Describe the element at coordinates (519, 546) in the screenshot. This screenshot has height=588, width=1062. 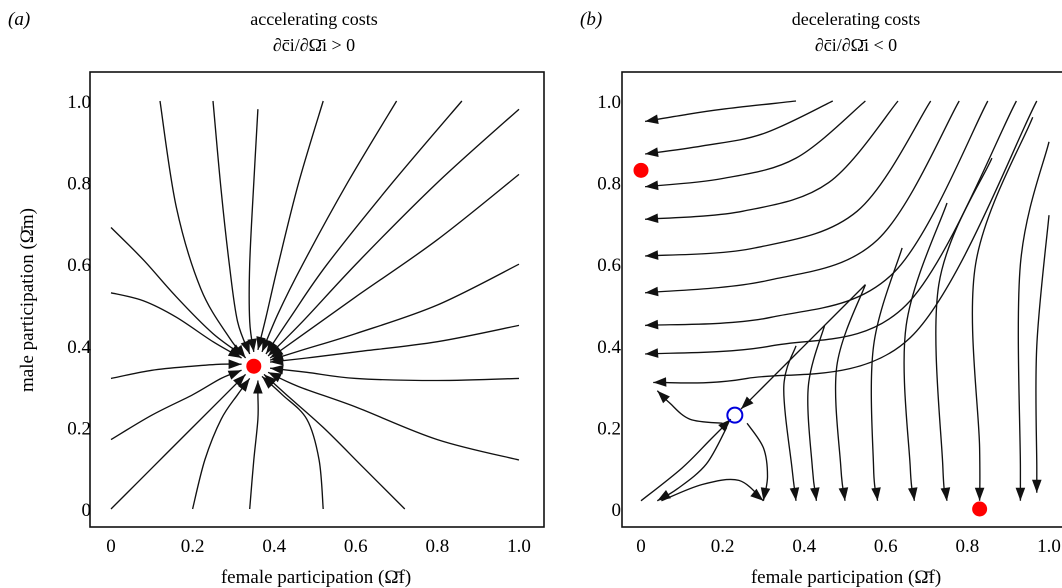
I see `x-tick-label-a-5: 1.0` at that location.